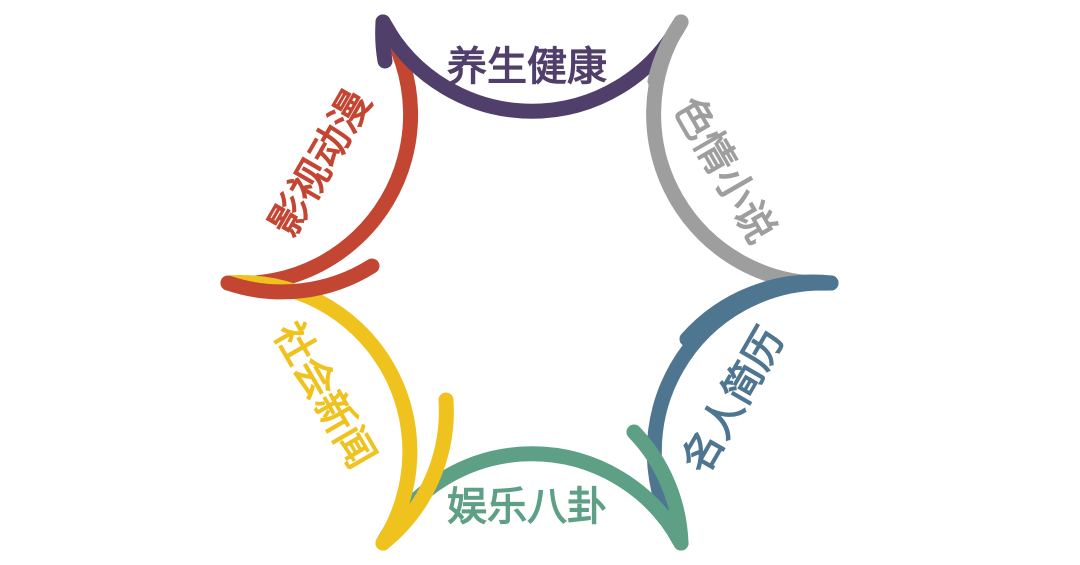  What do you see at coordinates (668, 51) in the screenshot?
I see `arc-romance-over-segment` at bounding box center [668, 51].